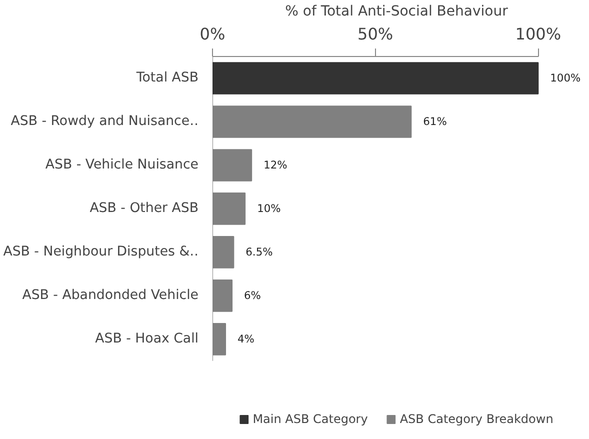  Describe the element at coordinates (167, 78) in the screenshot. I see `y-tick-label: Total ASB` at that location.